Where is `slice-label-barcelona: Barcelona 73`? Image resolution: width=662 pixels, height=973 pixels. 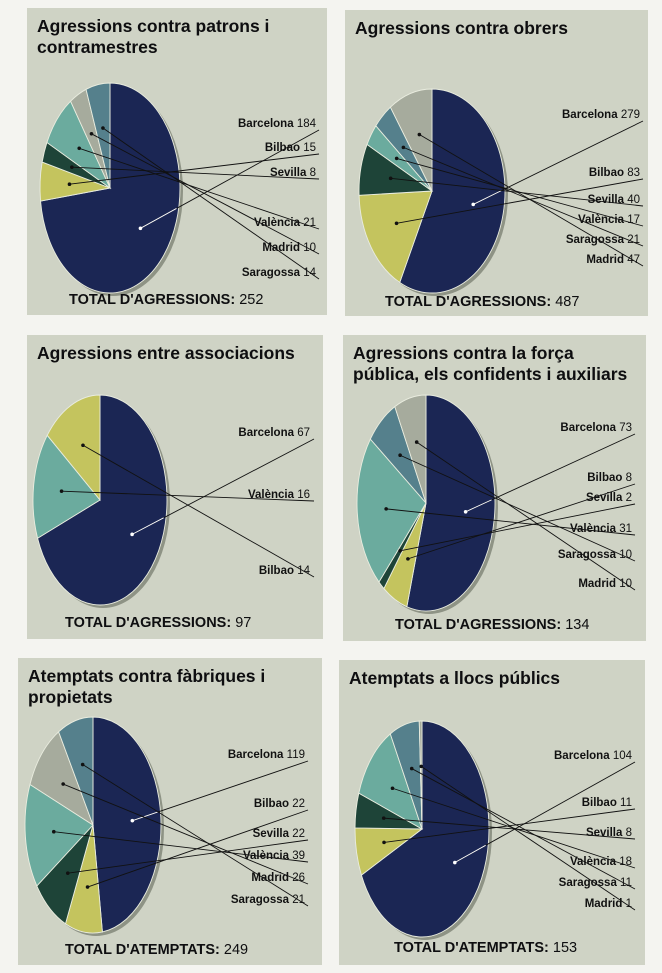
slice-label-barcelona: Barcelona 73 is located at coordinates (596, 428).